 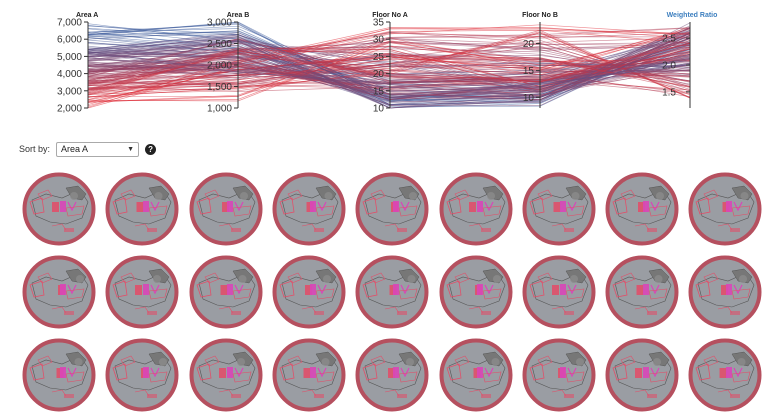 I want to click on pc-axis-title: Area A, so click(x=87, y=15).